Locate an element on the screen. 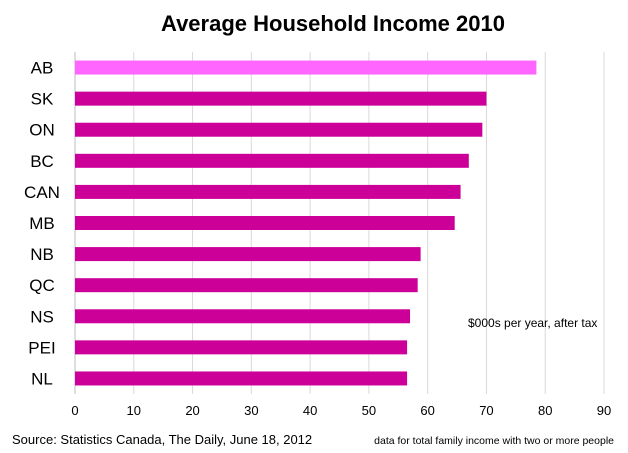 Image resolution: width=628 pixels, height=453 pixels. bar-ab is located at coordinates (306, 67).